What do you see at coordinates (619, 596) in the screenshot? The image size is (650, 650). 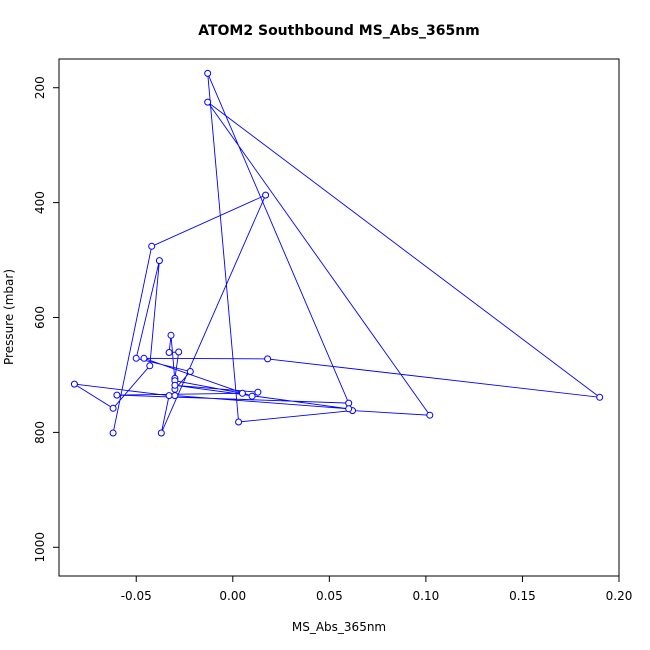 I see `x-tick-label: 0.20` at bounding box center [619, 596].